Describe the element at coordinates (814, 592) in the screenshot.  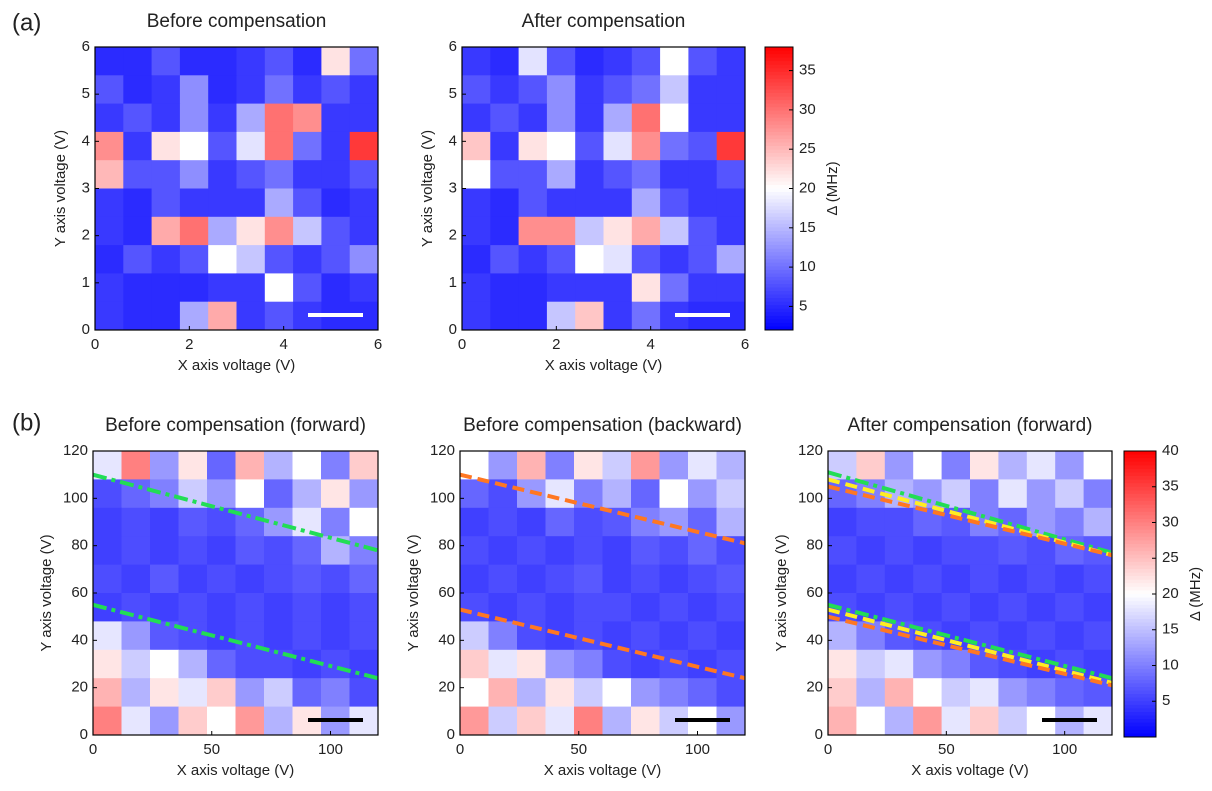
I see `y-tick-label: 60` at that location.